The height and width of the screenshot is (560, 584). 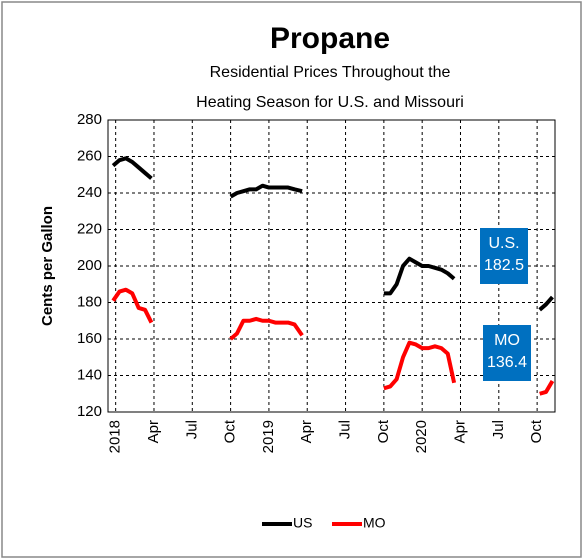 What do you see at coordinates (507, 340) in the screenshot?
I see `annotation-text: MO` at bounding box center [507, 340].